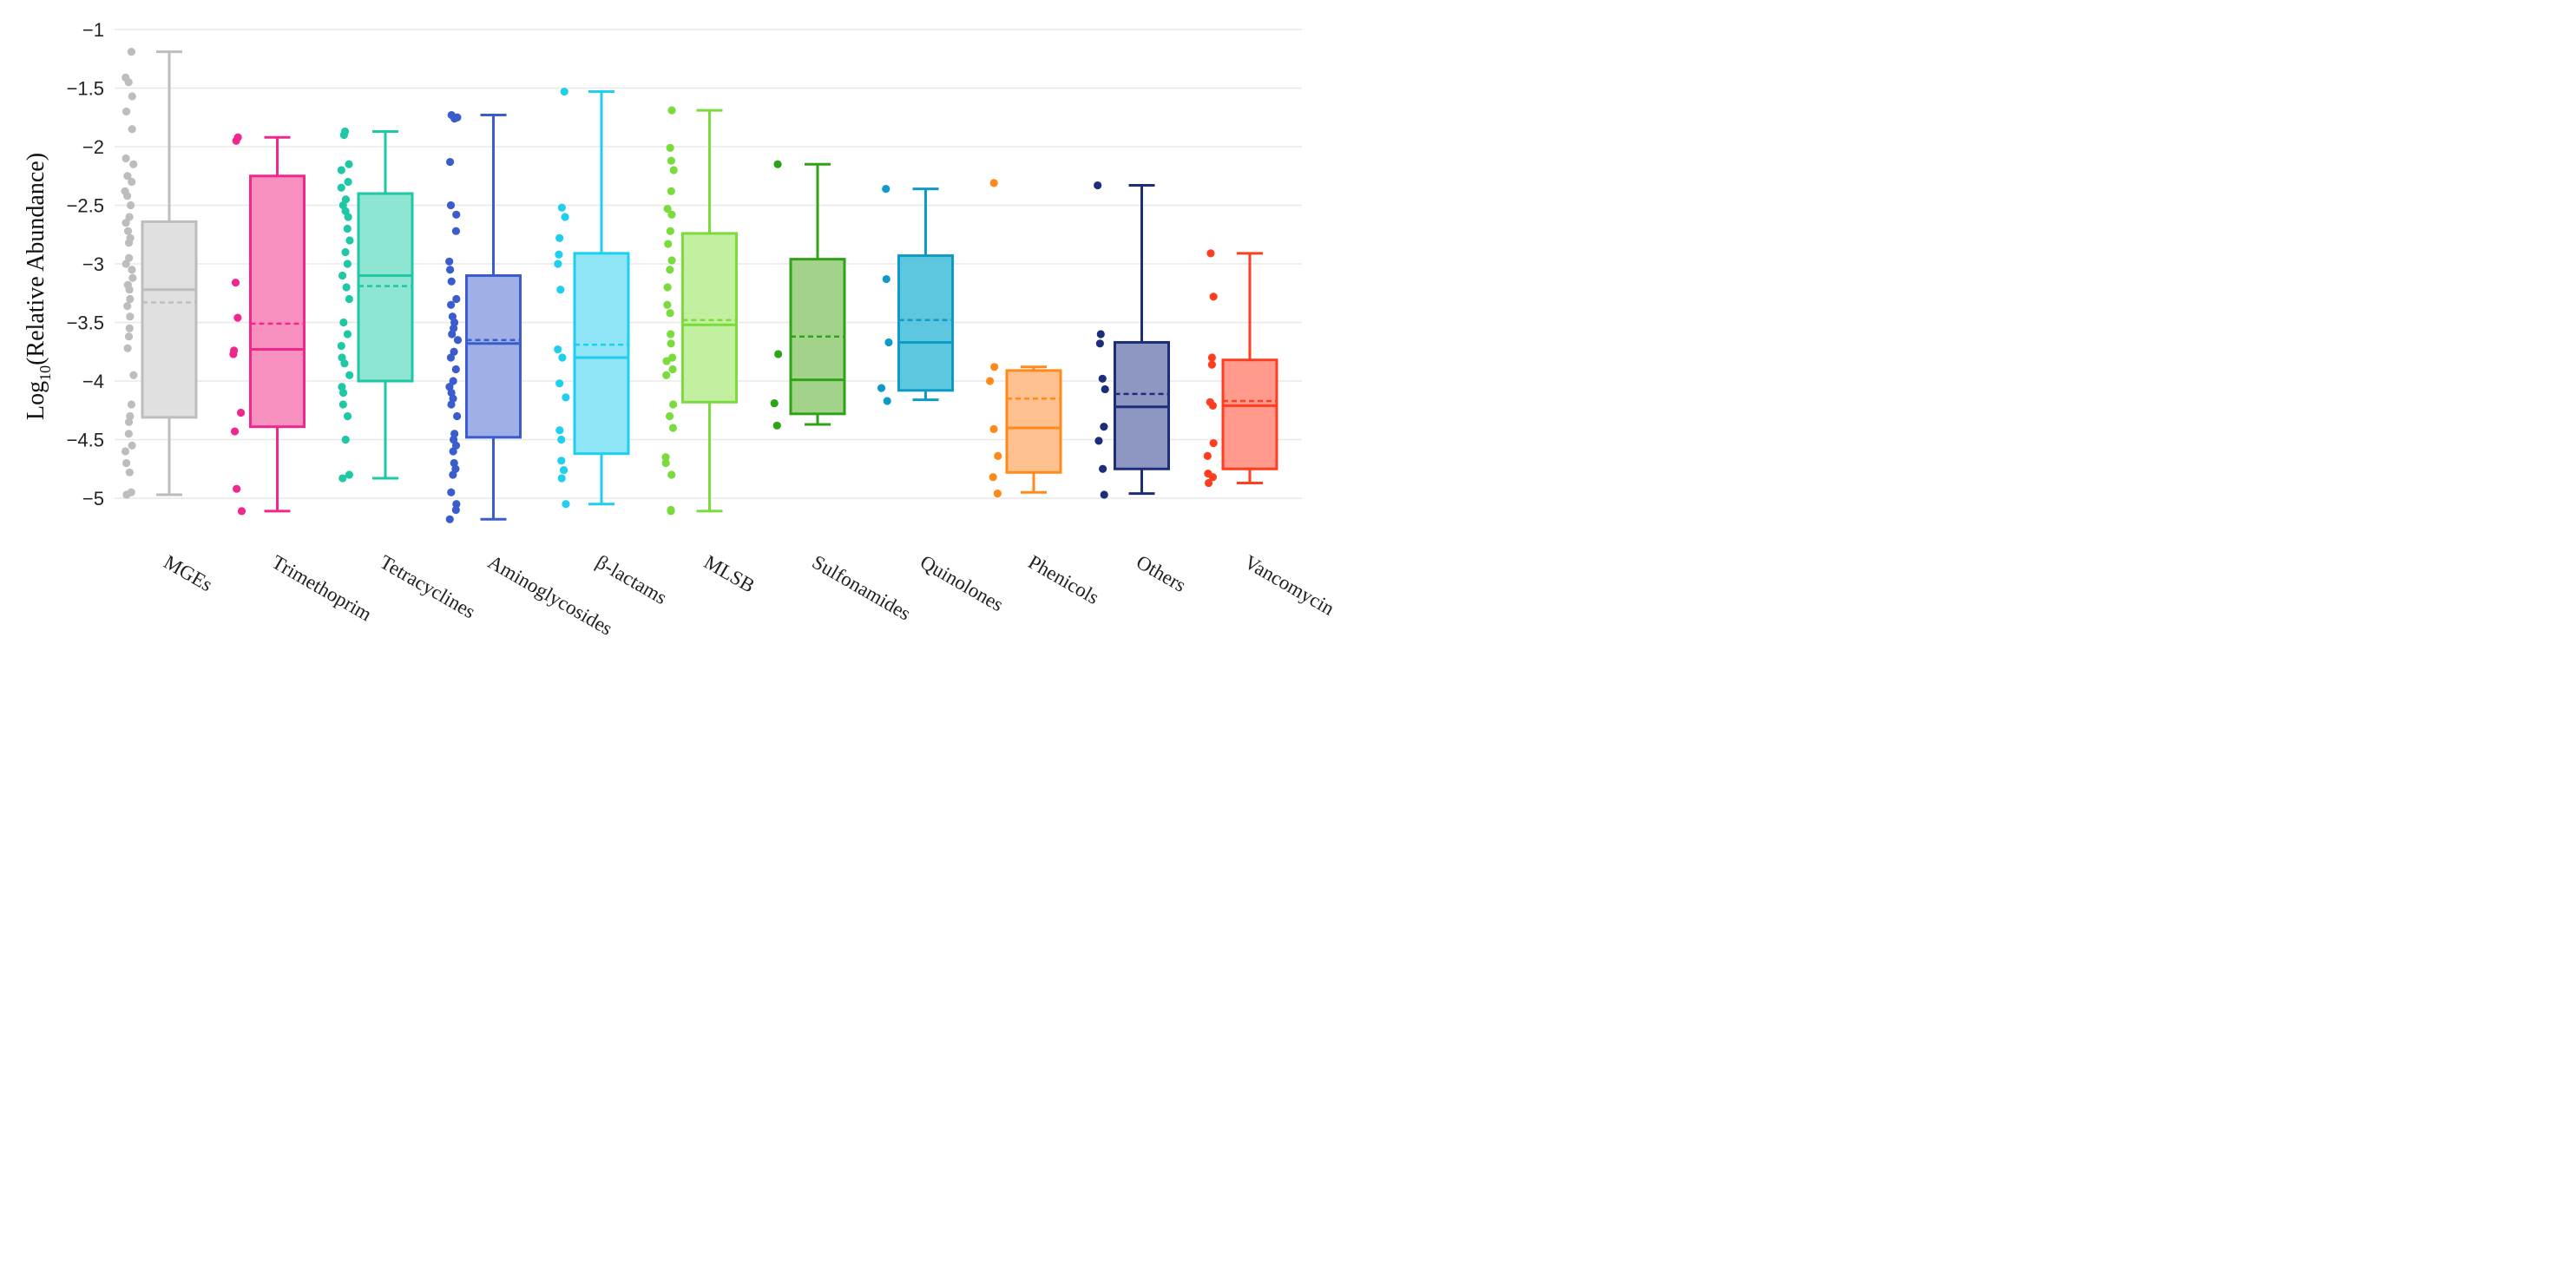 The height and width of the screenshot is (1262, 2576). Describe the element at coordinates (189, 573) in the screenshot. I see `x-category-label: MGEs` at that location.